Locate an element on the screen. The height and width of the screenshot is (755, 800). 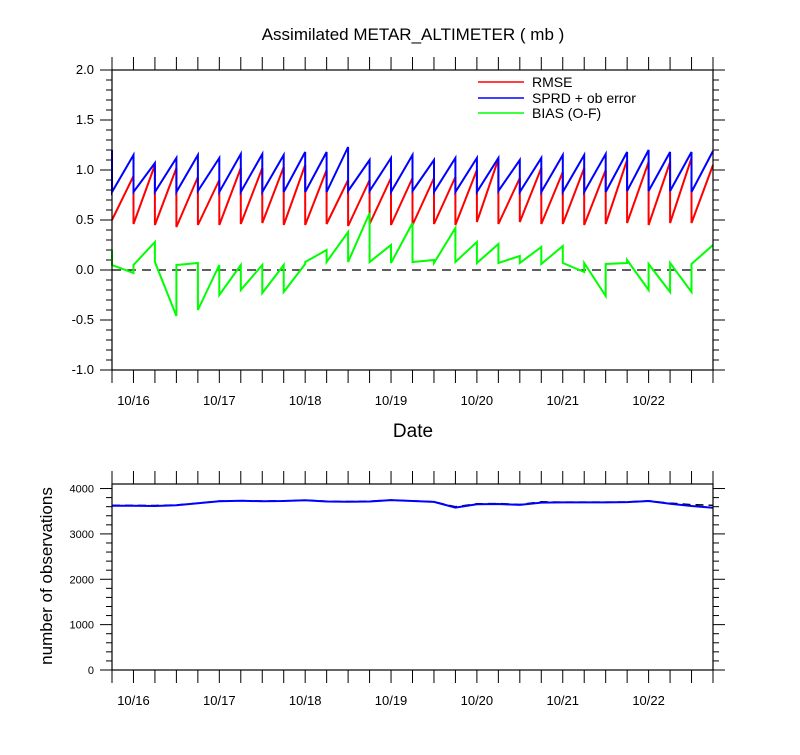
y-tick-label: 3000 is located at coordinates (82, 535).